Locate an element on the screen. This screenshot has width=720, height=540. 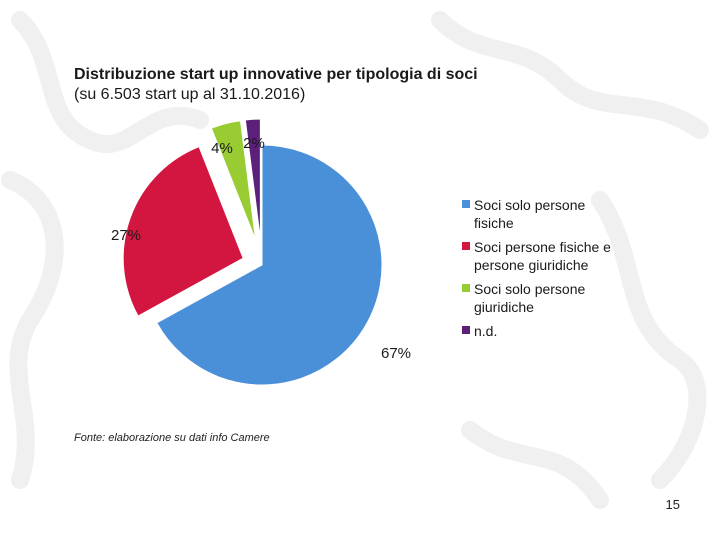
pie-slice-nd is located at coordinates (252, 179).